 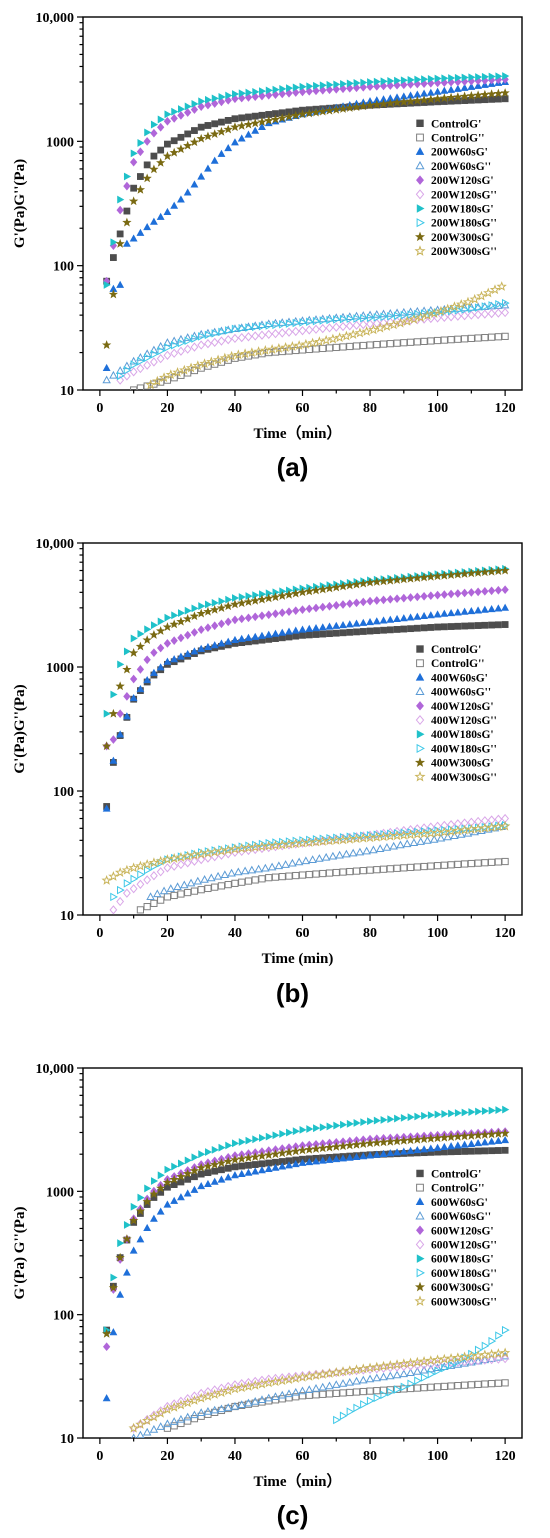 I want to click on series-200w300sg-, so click(x=306, y=218).